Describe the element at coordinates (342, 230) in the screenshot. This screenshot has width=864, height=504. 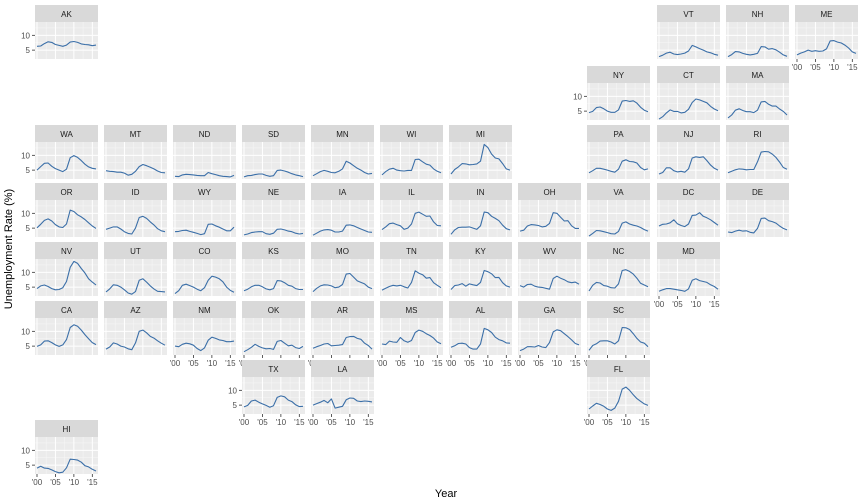
I see `series-line-ia` at that location.